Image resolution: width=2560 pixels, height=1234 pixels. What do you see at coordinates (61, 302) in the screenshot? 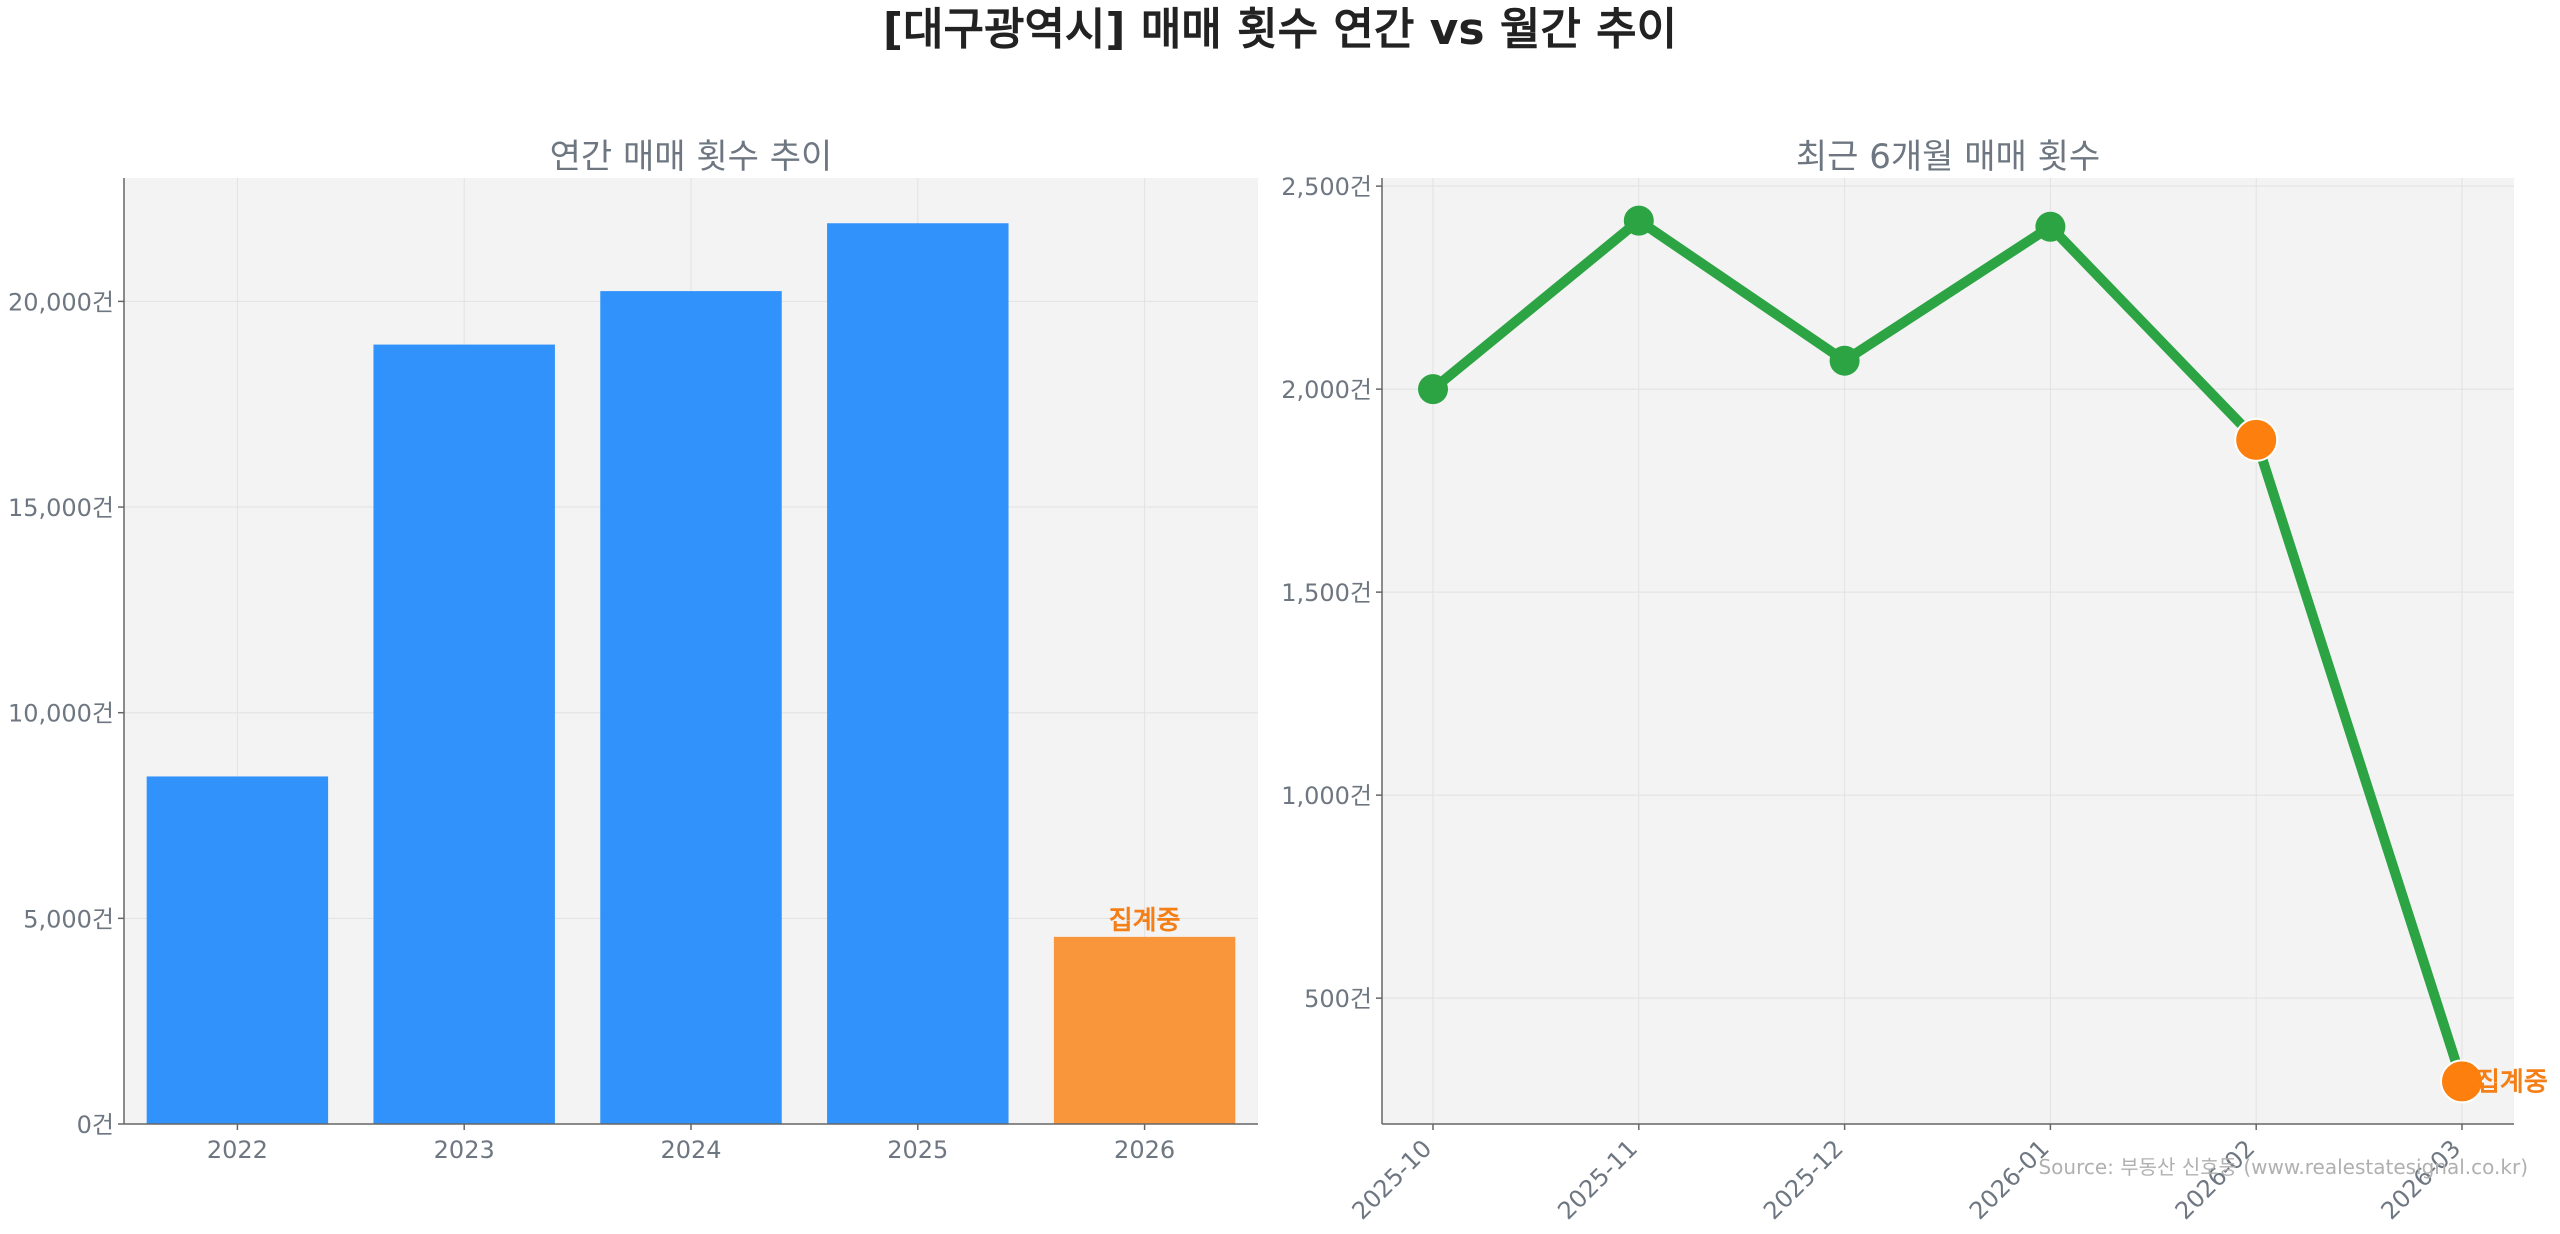
I see `y-tick-label: 20,000건` at bounding box center [61, 302].